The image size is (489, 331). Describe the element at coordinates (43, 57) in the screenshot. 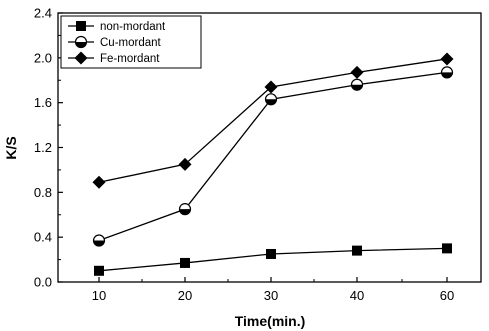

I see `y-tick-label: 2.0` at that location.